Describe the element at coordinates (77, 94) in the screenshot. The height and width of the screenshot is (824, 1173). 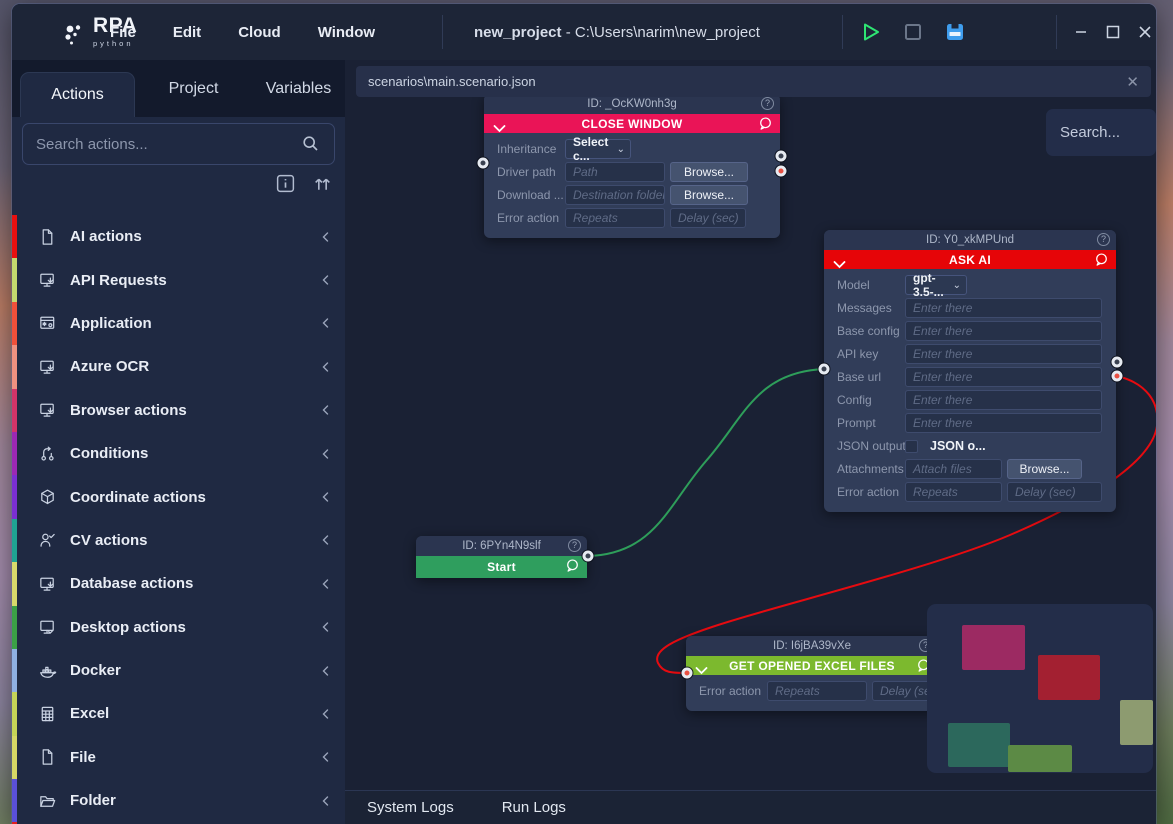
I see `tab-actions: Actions` at that location.